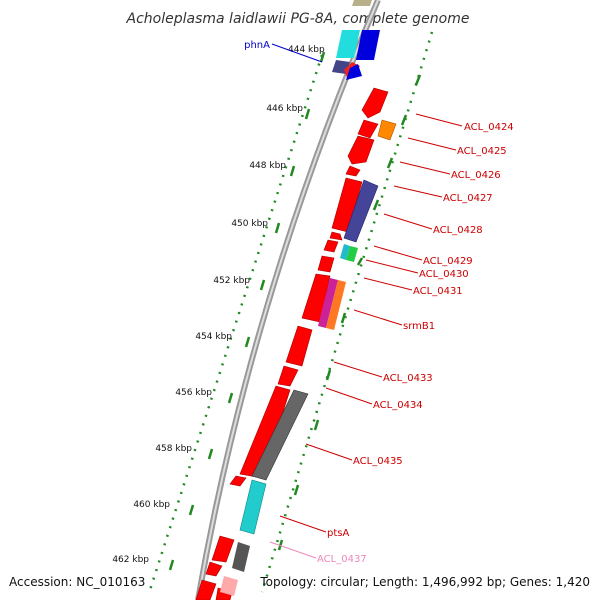 This screenshot has width=600, height=600. What do you see at coordinates (229, 586) in the screenshot?
I see `gene-block-pink` at bounding box center [229, 586].